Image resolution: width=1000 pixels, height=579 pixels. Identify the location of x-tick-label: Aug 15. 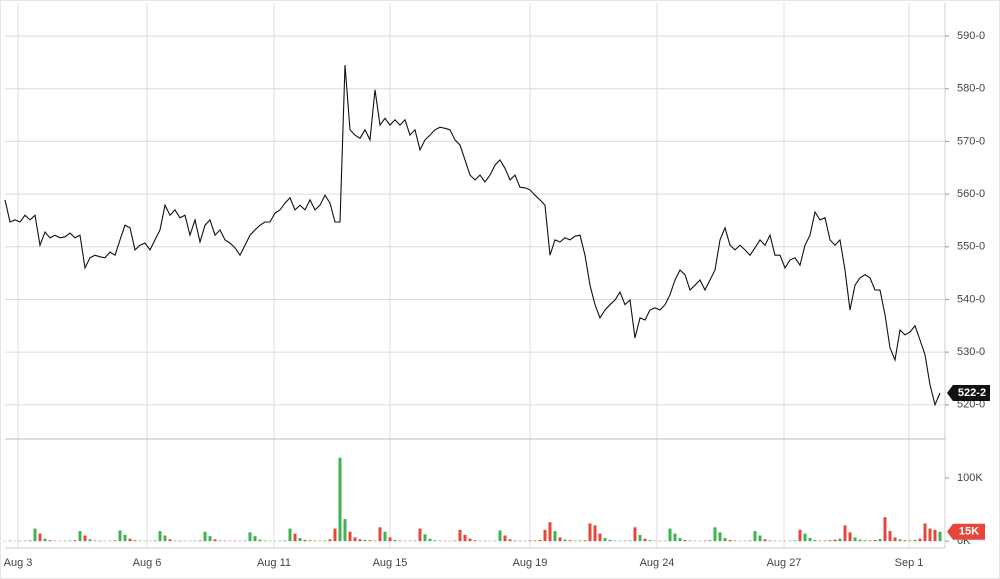
(390, 563).